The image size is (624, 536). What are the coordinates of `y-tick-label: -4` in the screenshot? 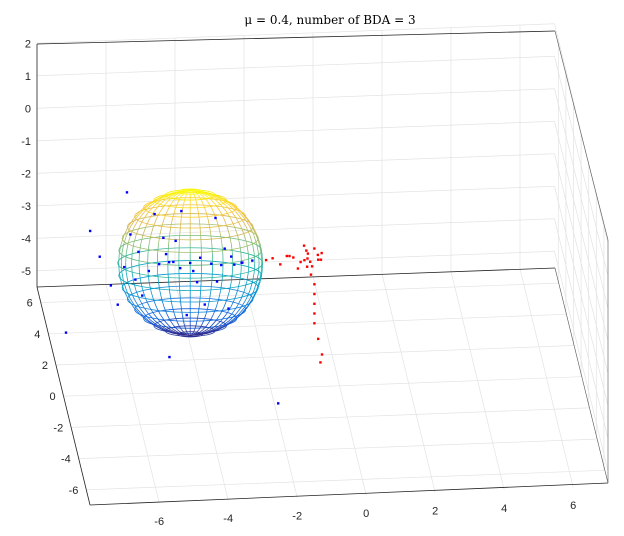 It's located at (66, 460).